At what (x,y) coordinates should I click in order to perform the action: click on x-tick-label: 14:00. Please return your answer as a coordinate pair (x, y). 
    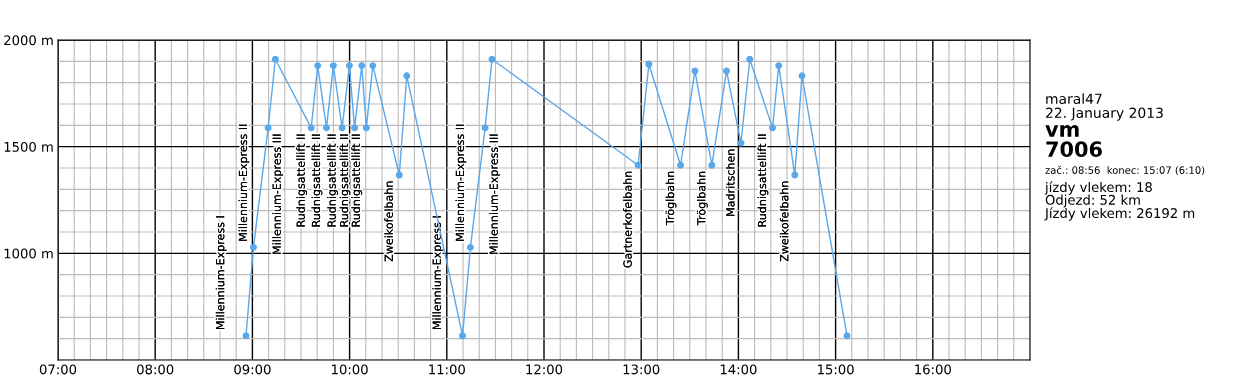
    Looking at the image, I should click on (738, 369).